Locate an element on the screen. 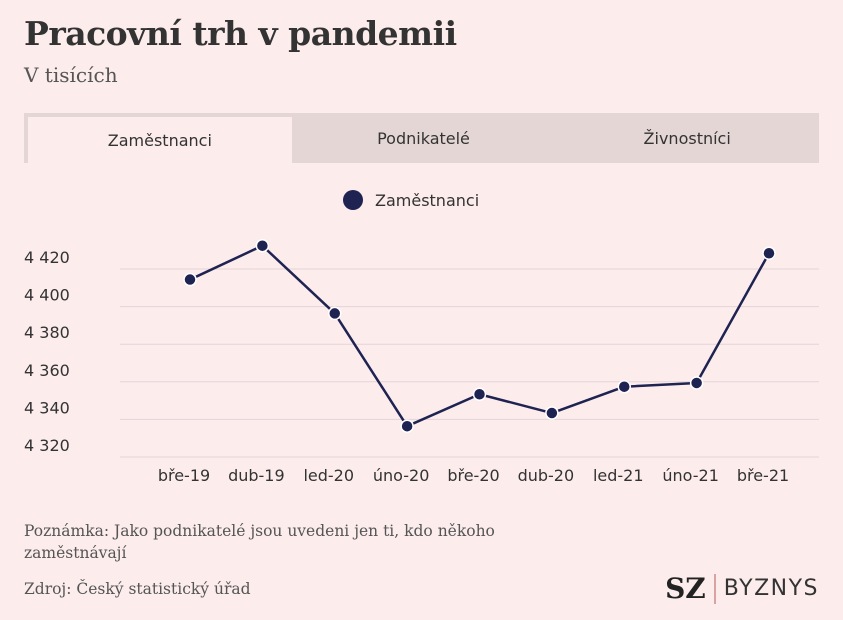 The width and height of the screenshot is (843, 620). sz-byznys-logo: SZ BYZNYS is located at coordinates (742, 588).